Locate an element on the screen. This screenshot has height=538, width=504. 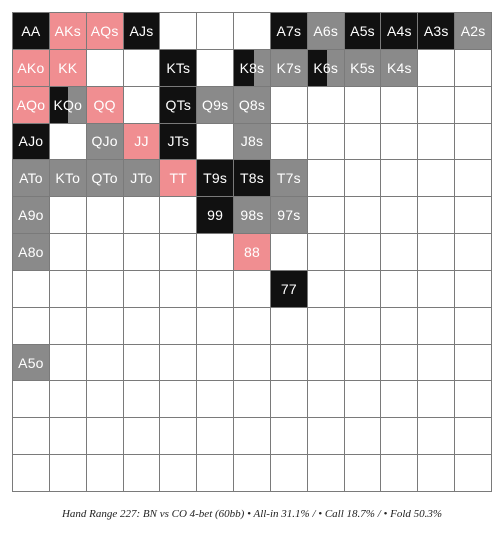
hand-cell: K7s is located at coordinates (289, 68).